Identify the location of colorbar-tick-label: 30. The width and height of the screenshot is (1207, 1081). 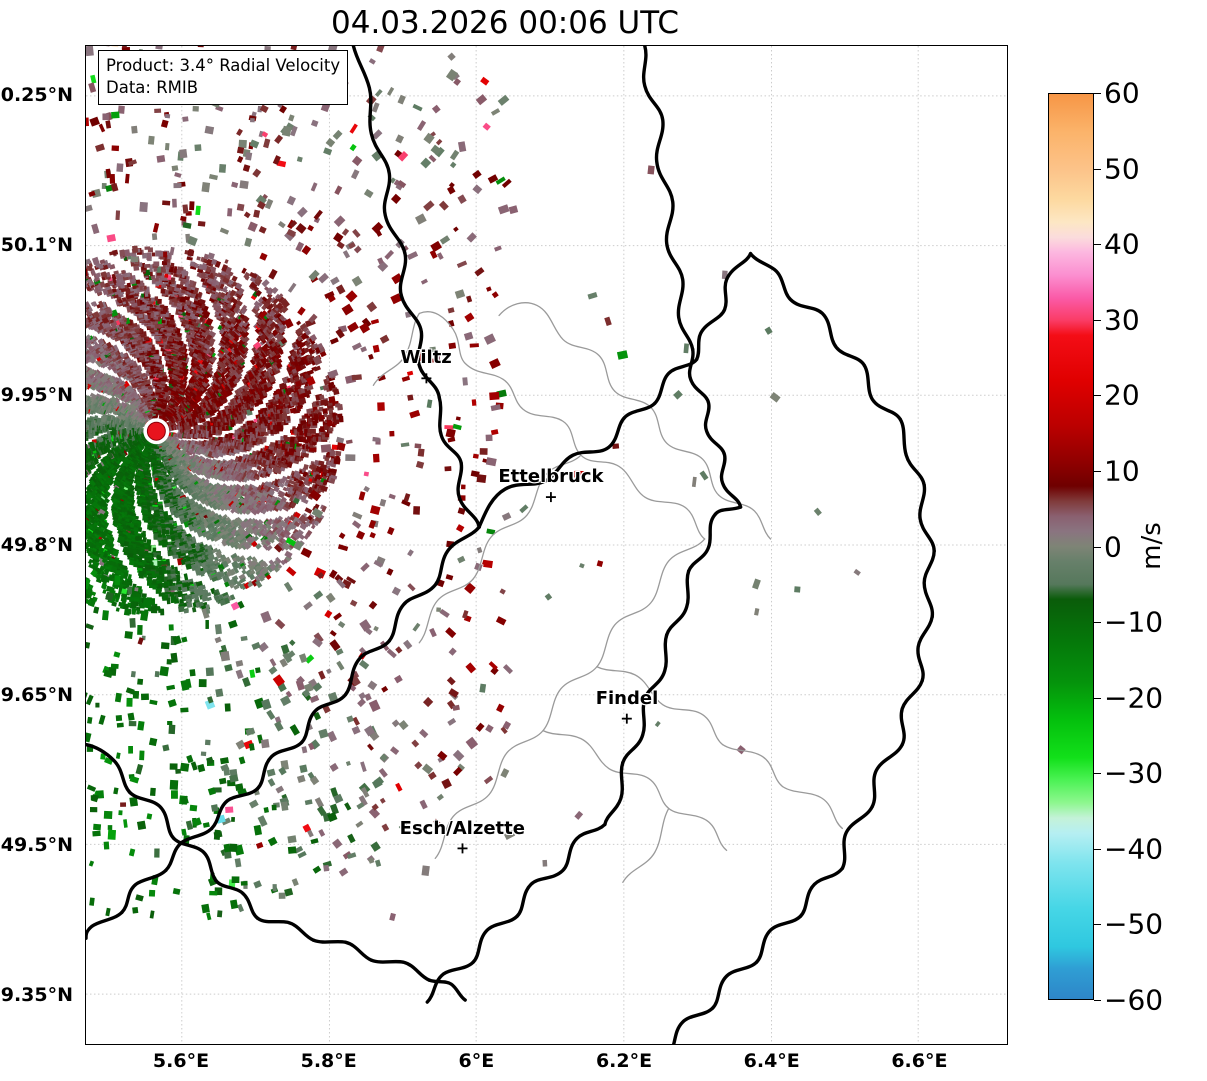
(1122, 320).